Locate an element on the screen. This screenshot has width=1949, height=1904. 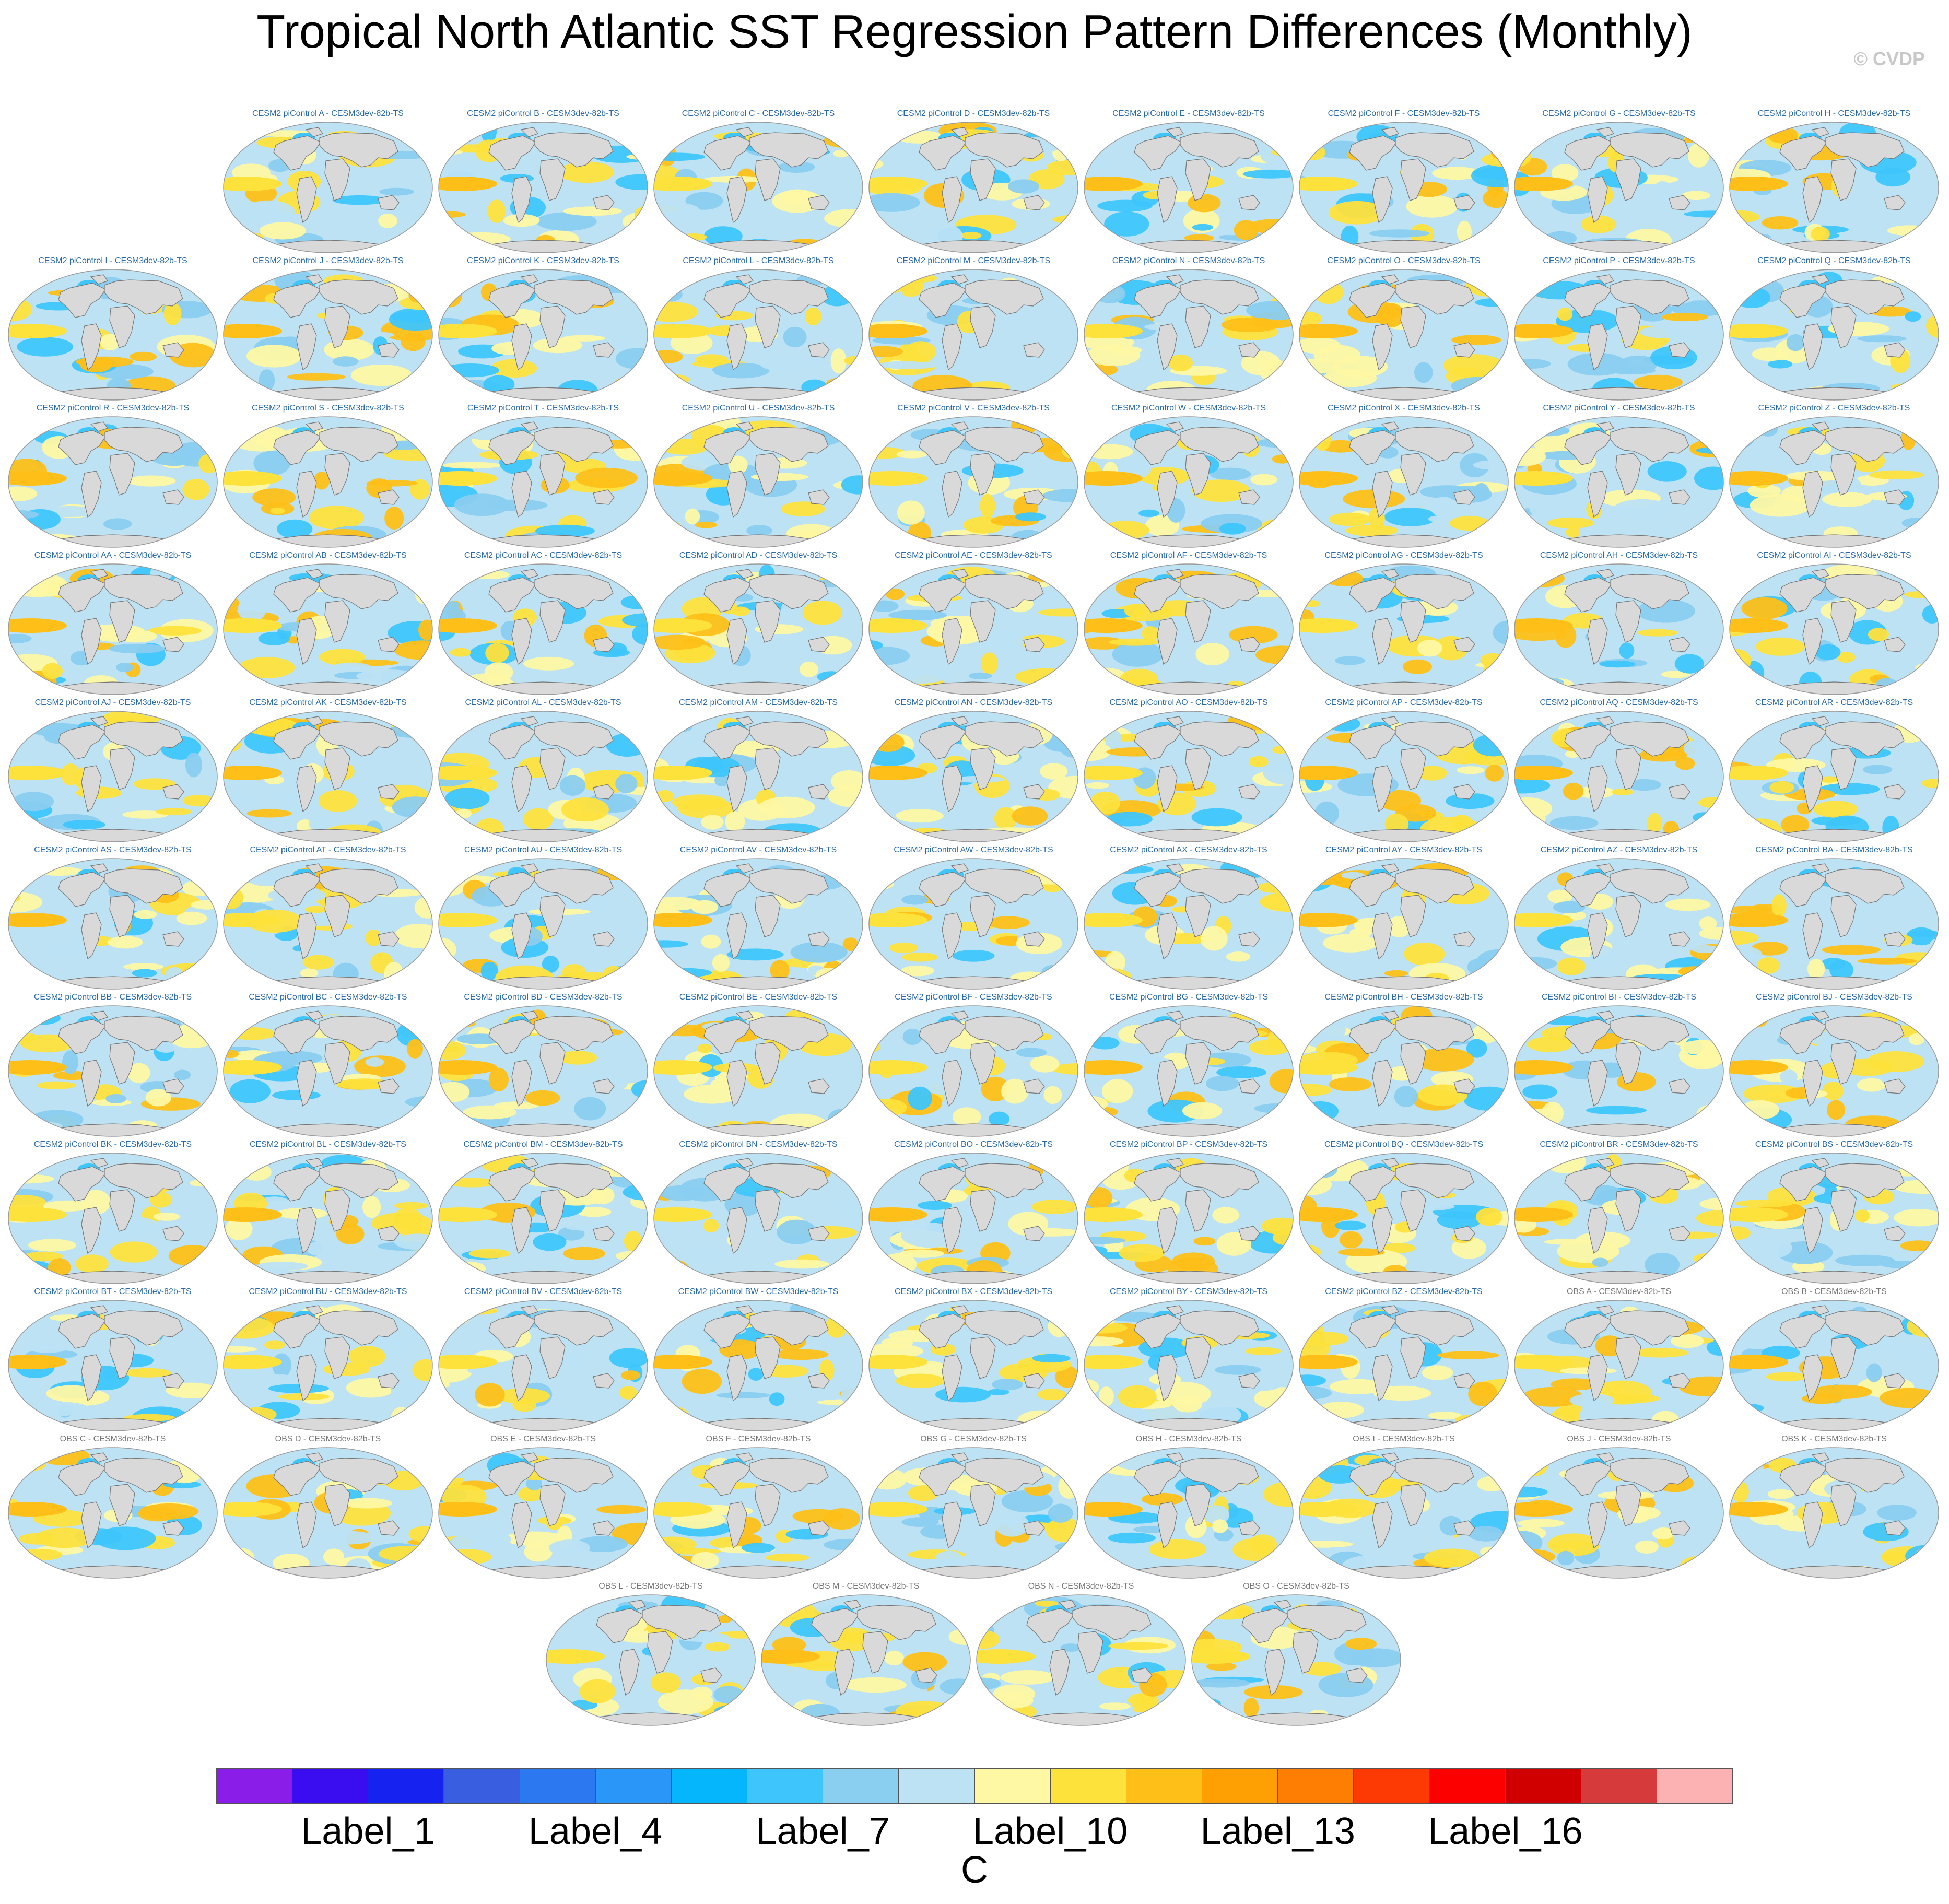
map-panel-cesm2-picontrol-ah: CESM2 piControl AH - CESM3dev-82b-TS is located at coordinates (1618, 623).